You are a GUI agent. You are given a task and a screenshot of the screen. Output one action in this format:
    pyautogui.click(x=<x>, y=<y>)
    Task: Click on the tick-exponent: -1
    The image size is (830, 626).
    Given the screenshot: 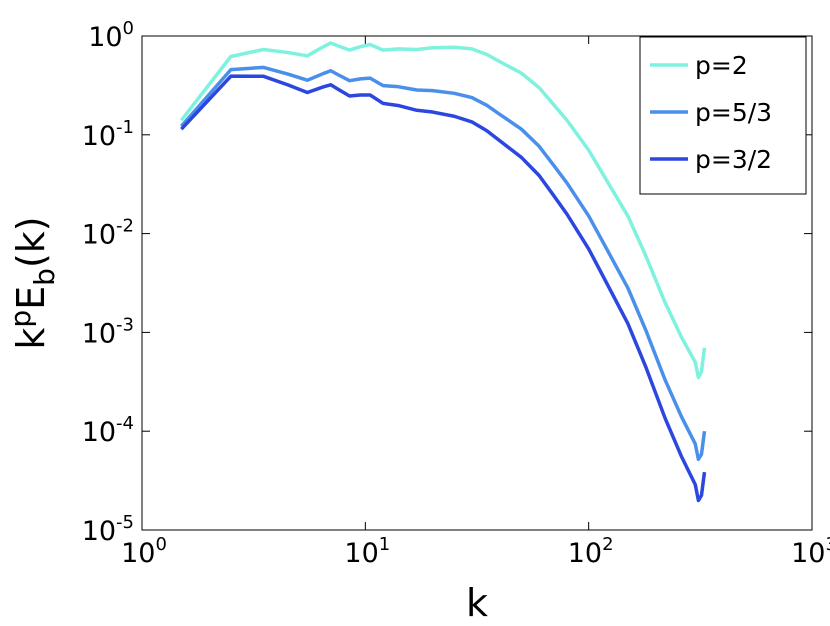 What is the action you would take?
    pyautogui.click(x=125, y=127)
    